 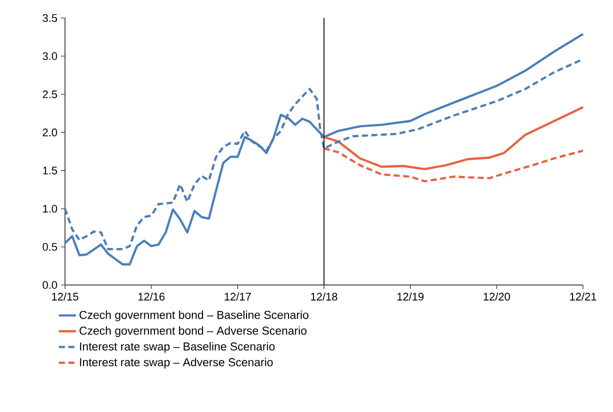 What do you see at coordinates (194, 316) in the screenshot?
I see `legend-label: Czech government bond – Baseline Scenario` at bounding box center [194, 316].